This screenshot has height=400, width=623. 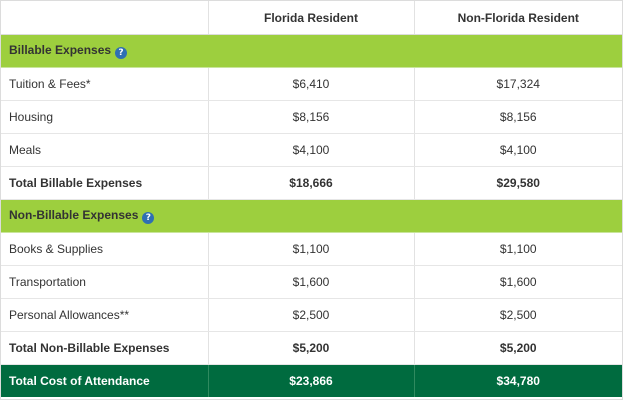 I want to click on table-row: Tuition & Fees* $6,410 $17,324, so click(x=311, y=84).